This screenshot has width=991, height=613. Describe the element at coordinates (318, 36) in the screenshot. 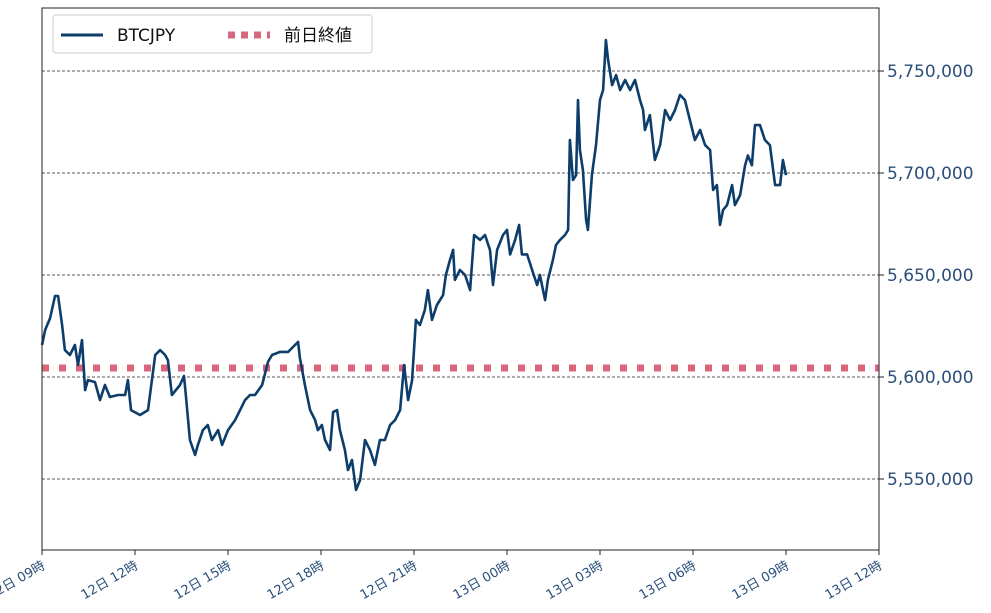

I see `legend-label-previous-close: 前日終値` at that location.